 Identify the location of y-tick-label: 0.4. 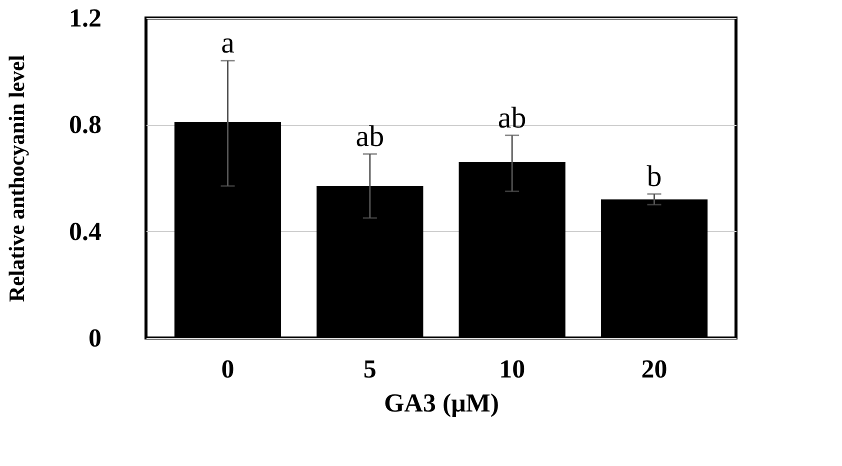
(85, 231).